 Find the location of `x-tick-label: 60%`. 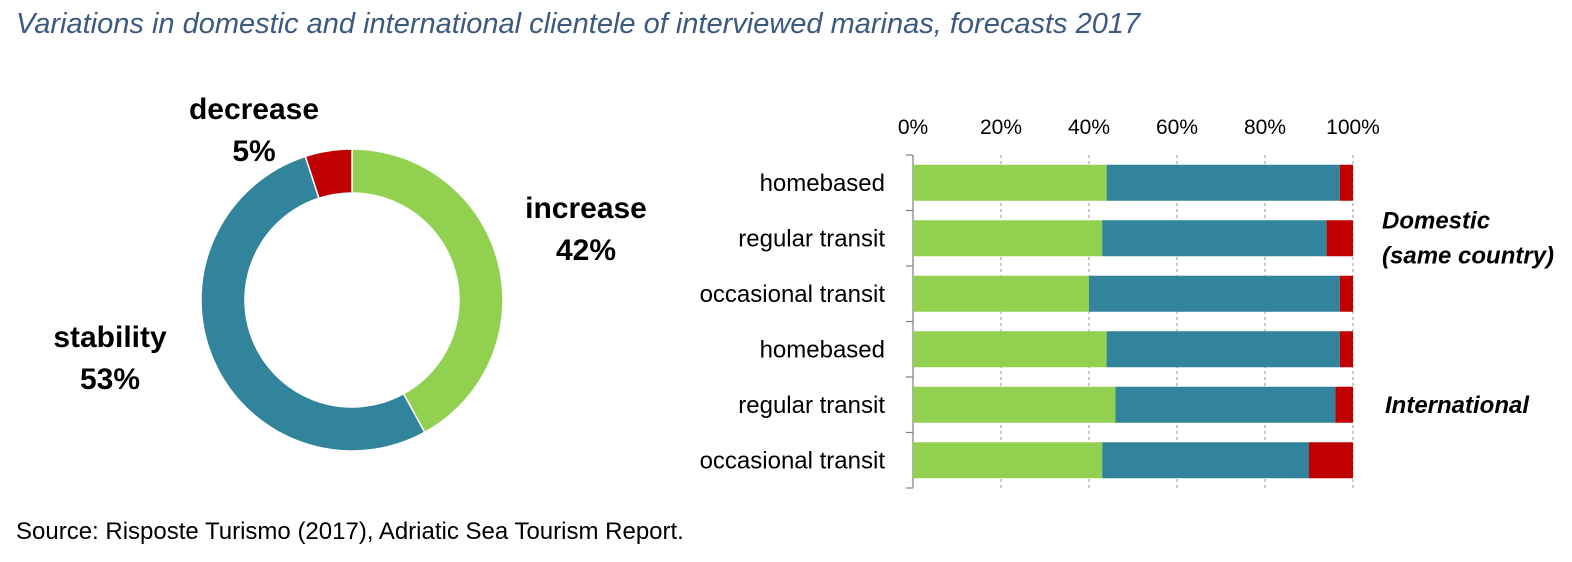

x-tick-label: 60% is located at coordinates (1177, 127).